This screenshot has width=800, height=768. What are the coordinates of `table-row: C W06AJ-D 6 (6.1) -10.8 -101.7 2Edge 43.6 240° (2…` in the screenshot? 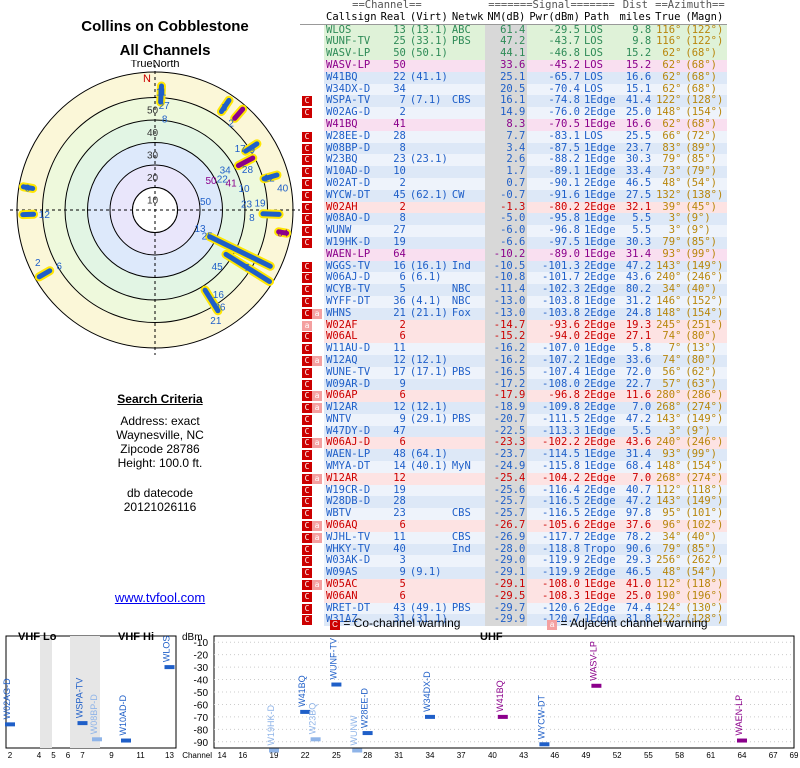 It's located at (513, 278).